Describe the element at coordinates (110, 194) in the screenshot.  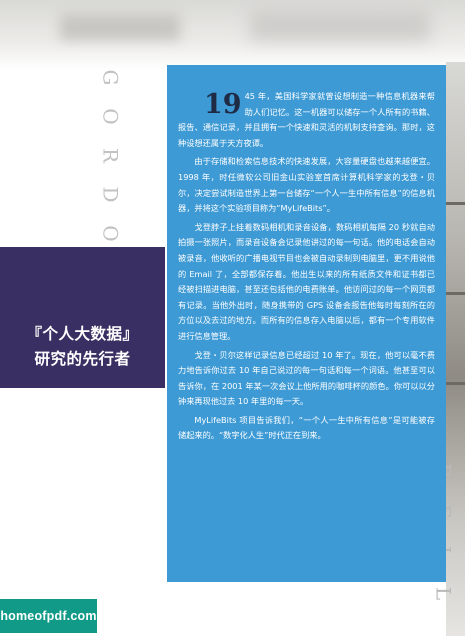
I see `letter: D` at that location.